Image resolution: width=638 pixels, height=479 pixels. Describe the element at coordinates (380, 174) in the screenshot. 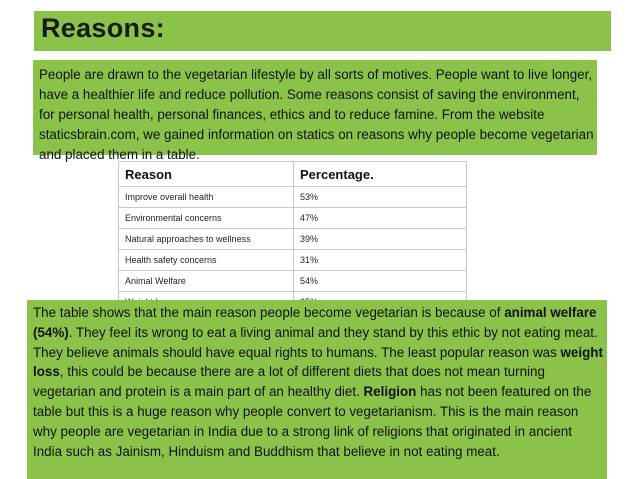

I see `header-percentage: Percentage.` at that location.